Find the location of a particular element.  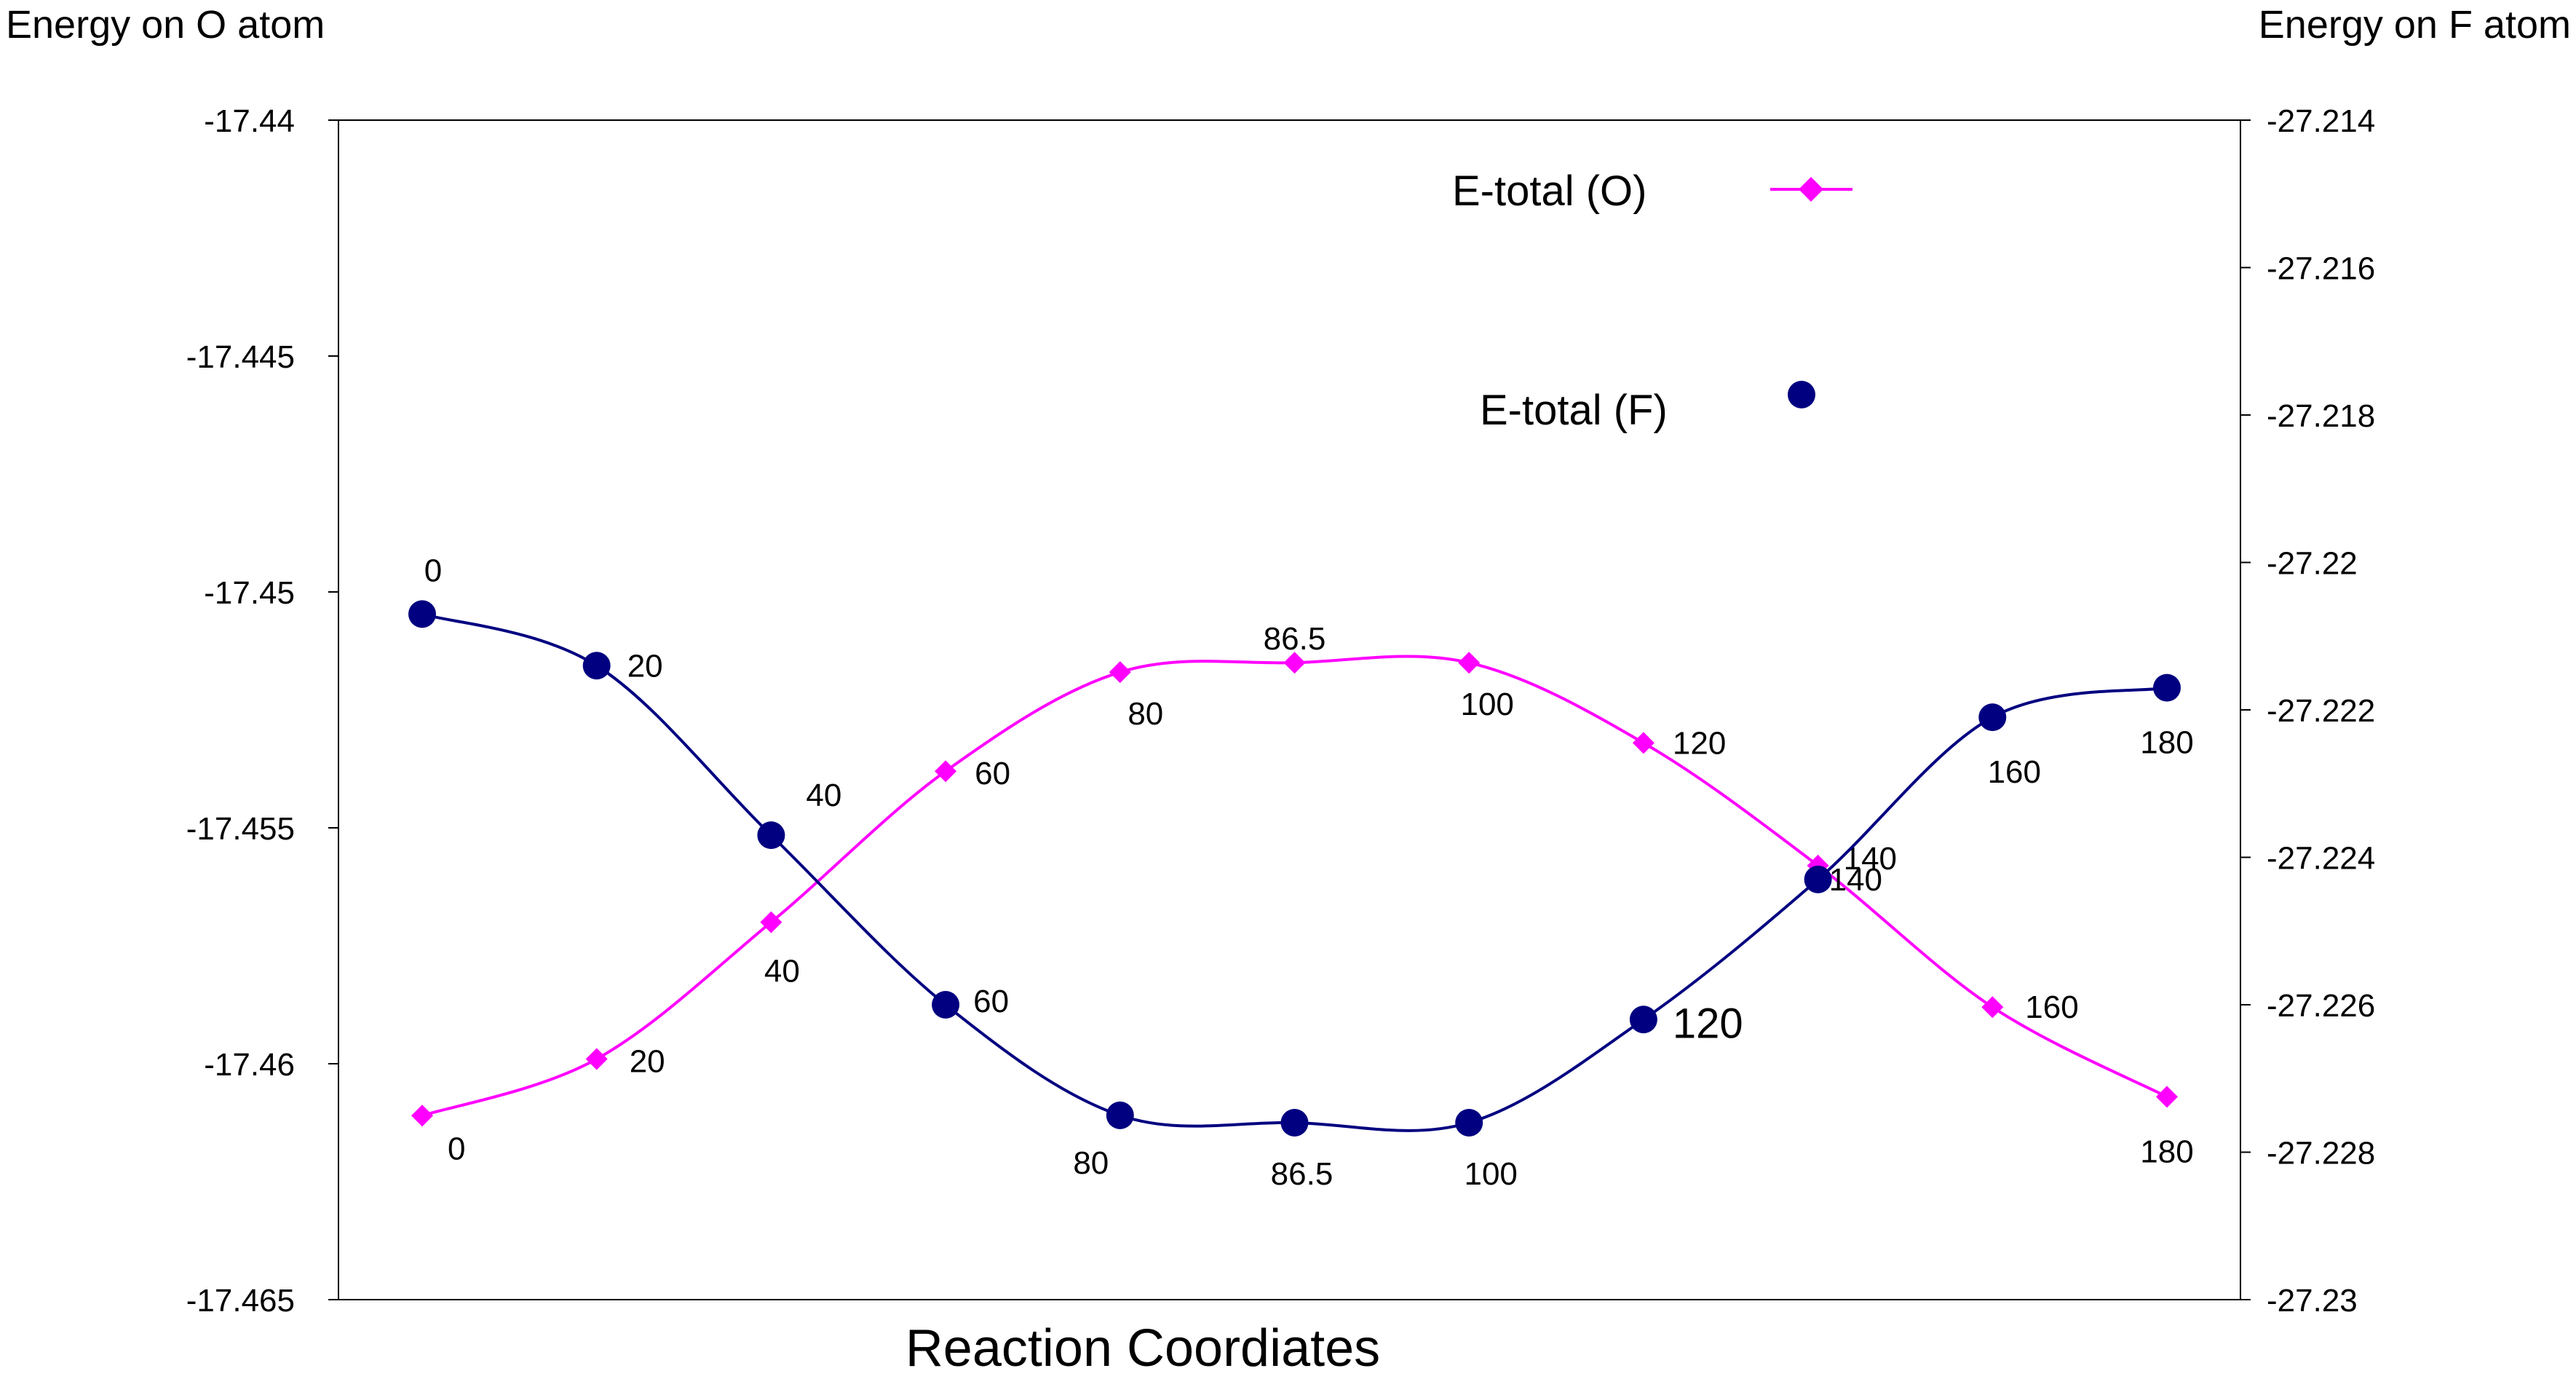

data-label-e-total-o: 20 is located at coordinates (647, 1062).